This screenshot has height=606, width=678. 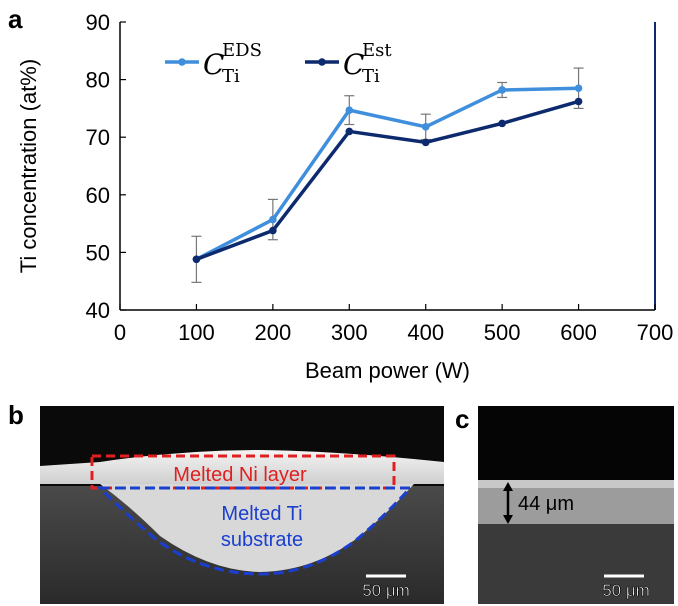 I want to click on y-axis-title: Ti concentration (at%), so click(x=28, y=166).